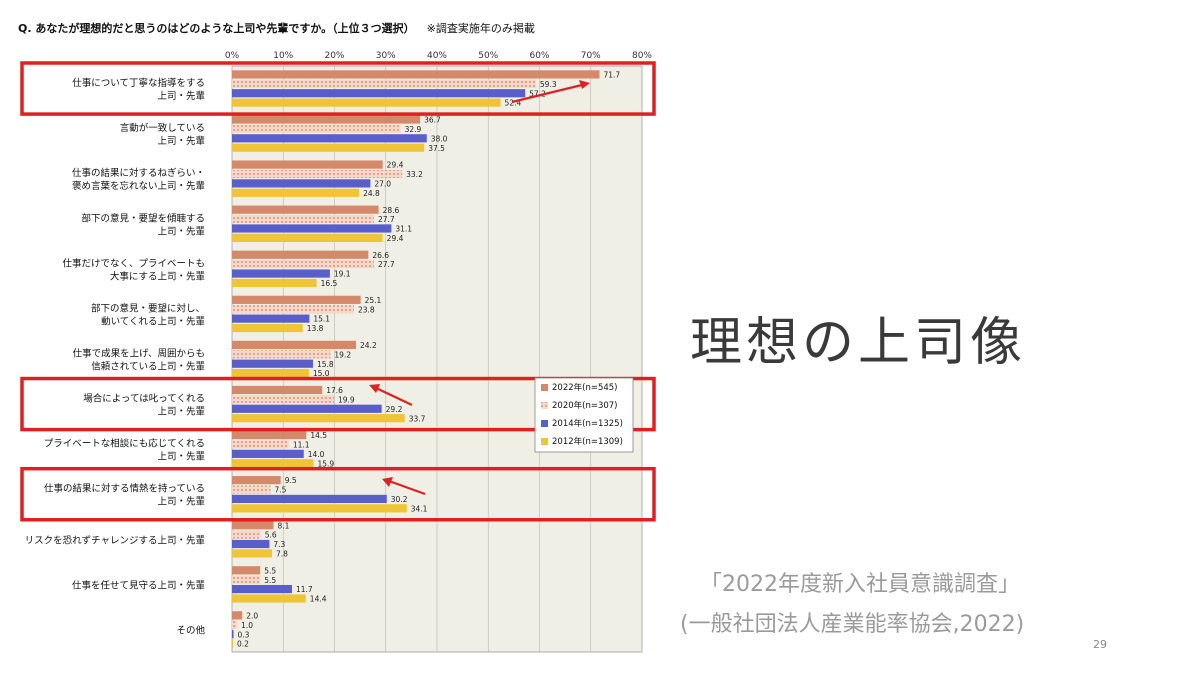  Describe the element at coordinates (382, 183) in the screenshot. I see `data-label: 27.0` at that location.